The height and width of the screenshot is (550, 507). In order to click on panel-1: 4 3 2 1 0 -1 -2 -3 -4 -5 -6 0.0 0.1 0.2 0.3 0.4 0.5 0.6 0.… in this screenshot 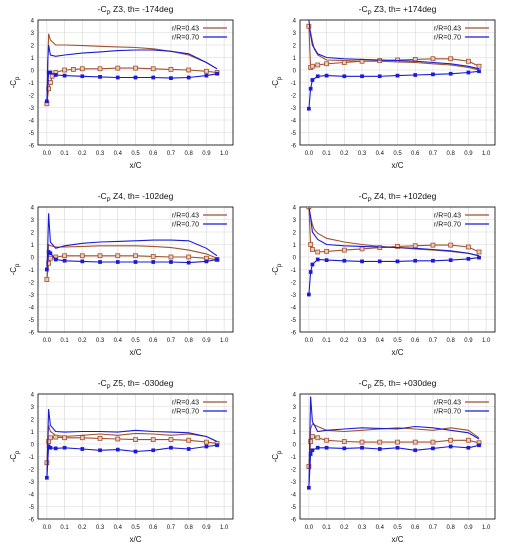, I will do `click(121, 87)`.